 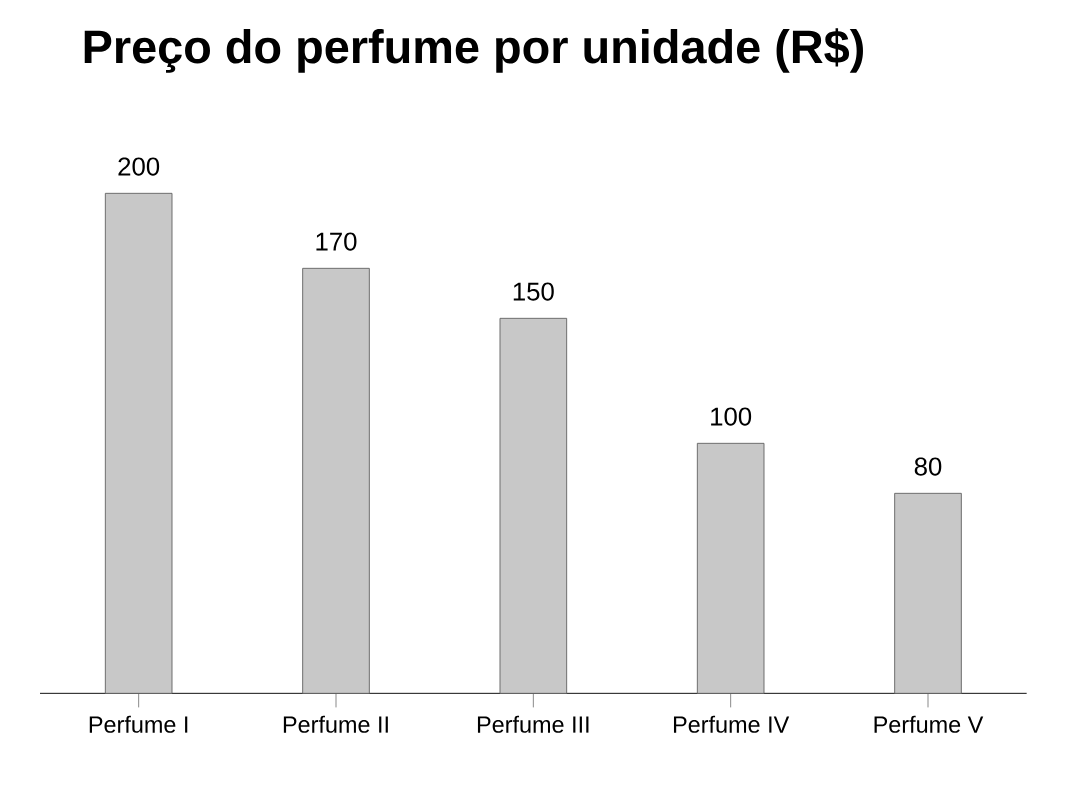 What do you see at coordinates (336, 241) in the screenshot?
I see `data-label: 170` at bounding box center [336, 241].